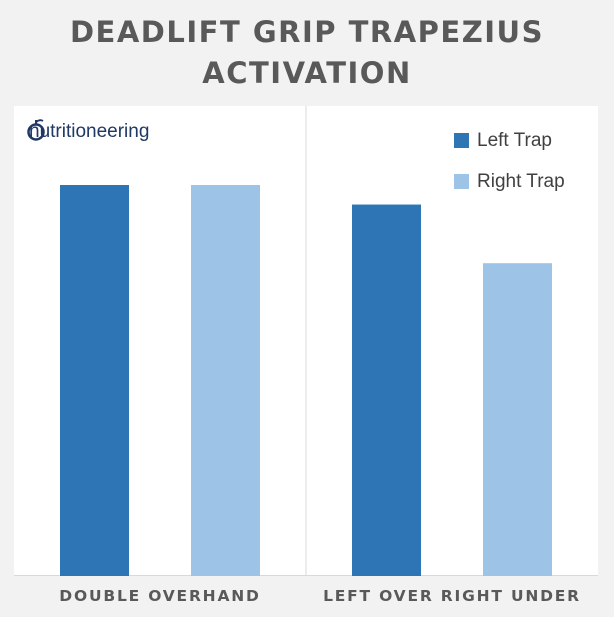  I want to click on bar-left-trap-double-overhand, so click(94, 380).